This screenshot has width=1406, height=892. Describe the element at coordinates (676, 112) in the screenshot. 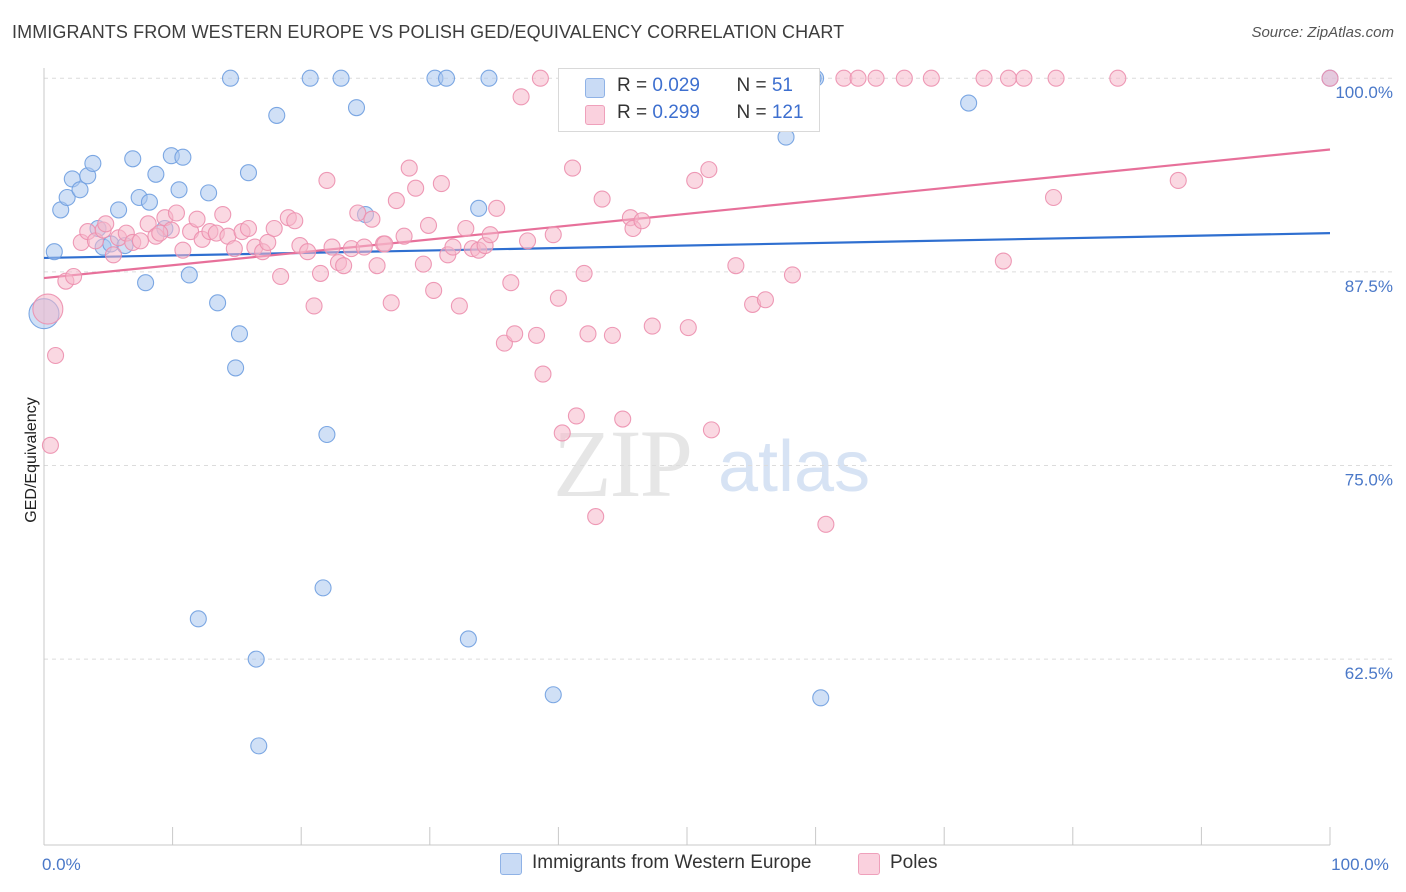

I see `legend-r-value: 0.299` at that location.